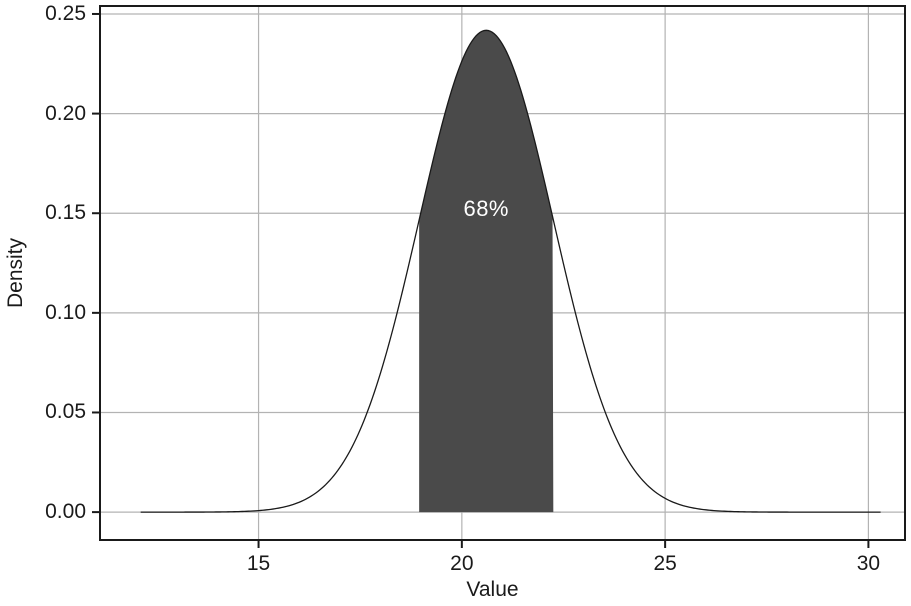 The height and width of the screenshot is (606, 911). What do you see at coordinates (65, 13) in the screenshot?
I see `y-tick-label: 0.25` at bounding box center [65, 13].